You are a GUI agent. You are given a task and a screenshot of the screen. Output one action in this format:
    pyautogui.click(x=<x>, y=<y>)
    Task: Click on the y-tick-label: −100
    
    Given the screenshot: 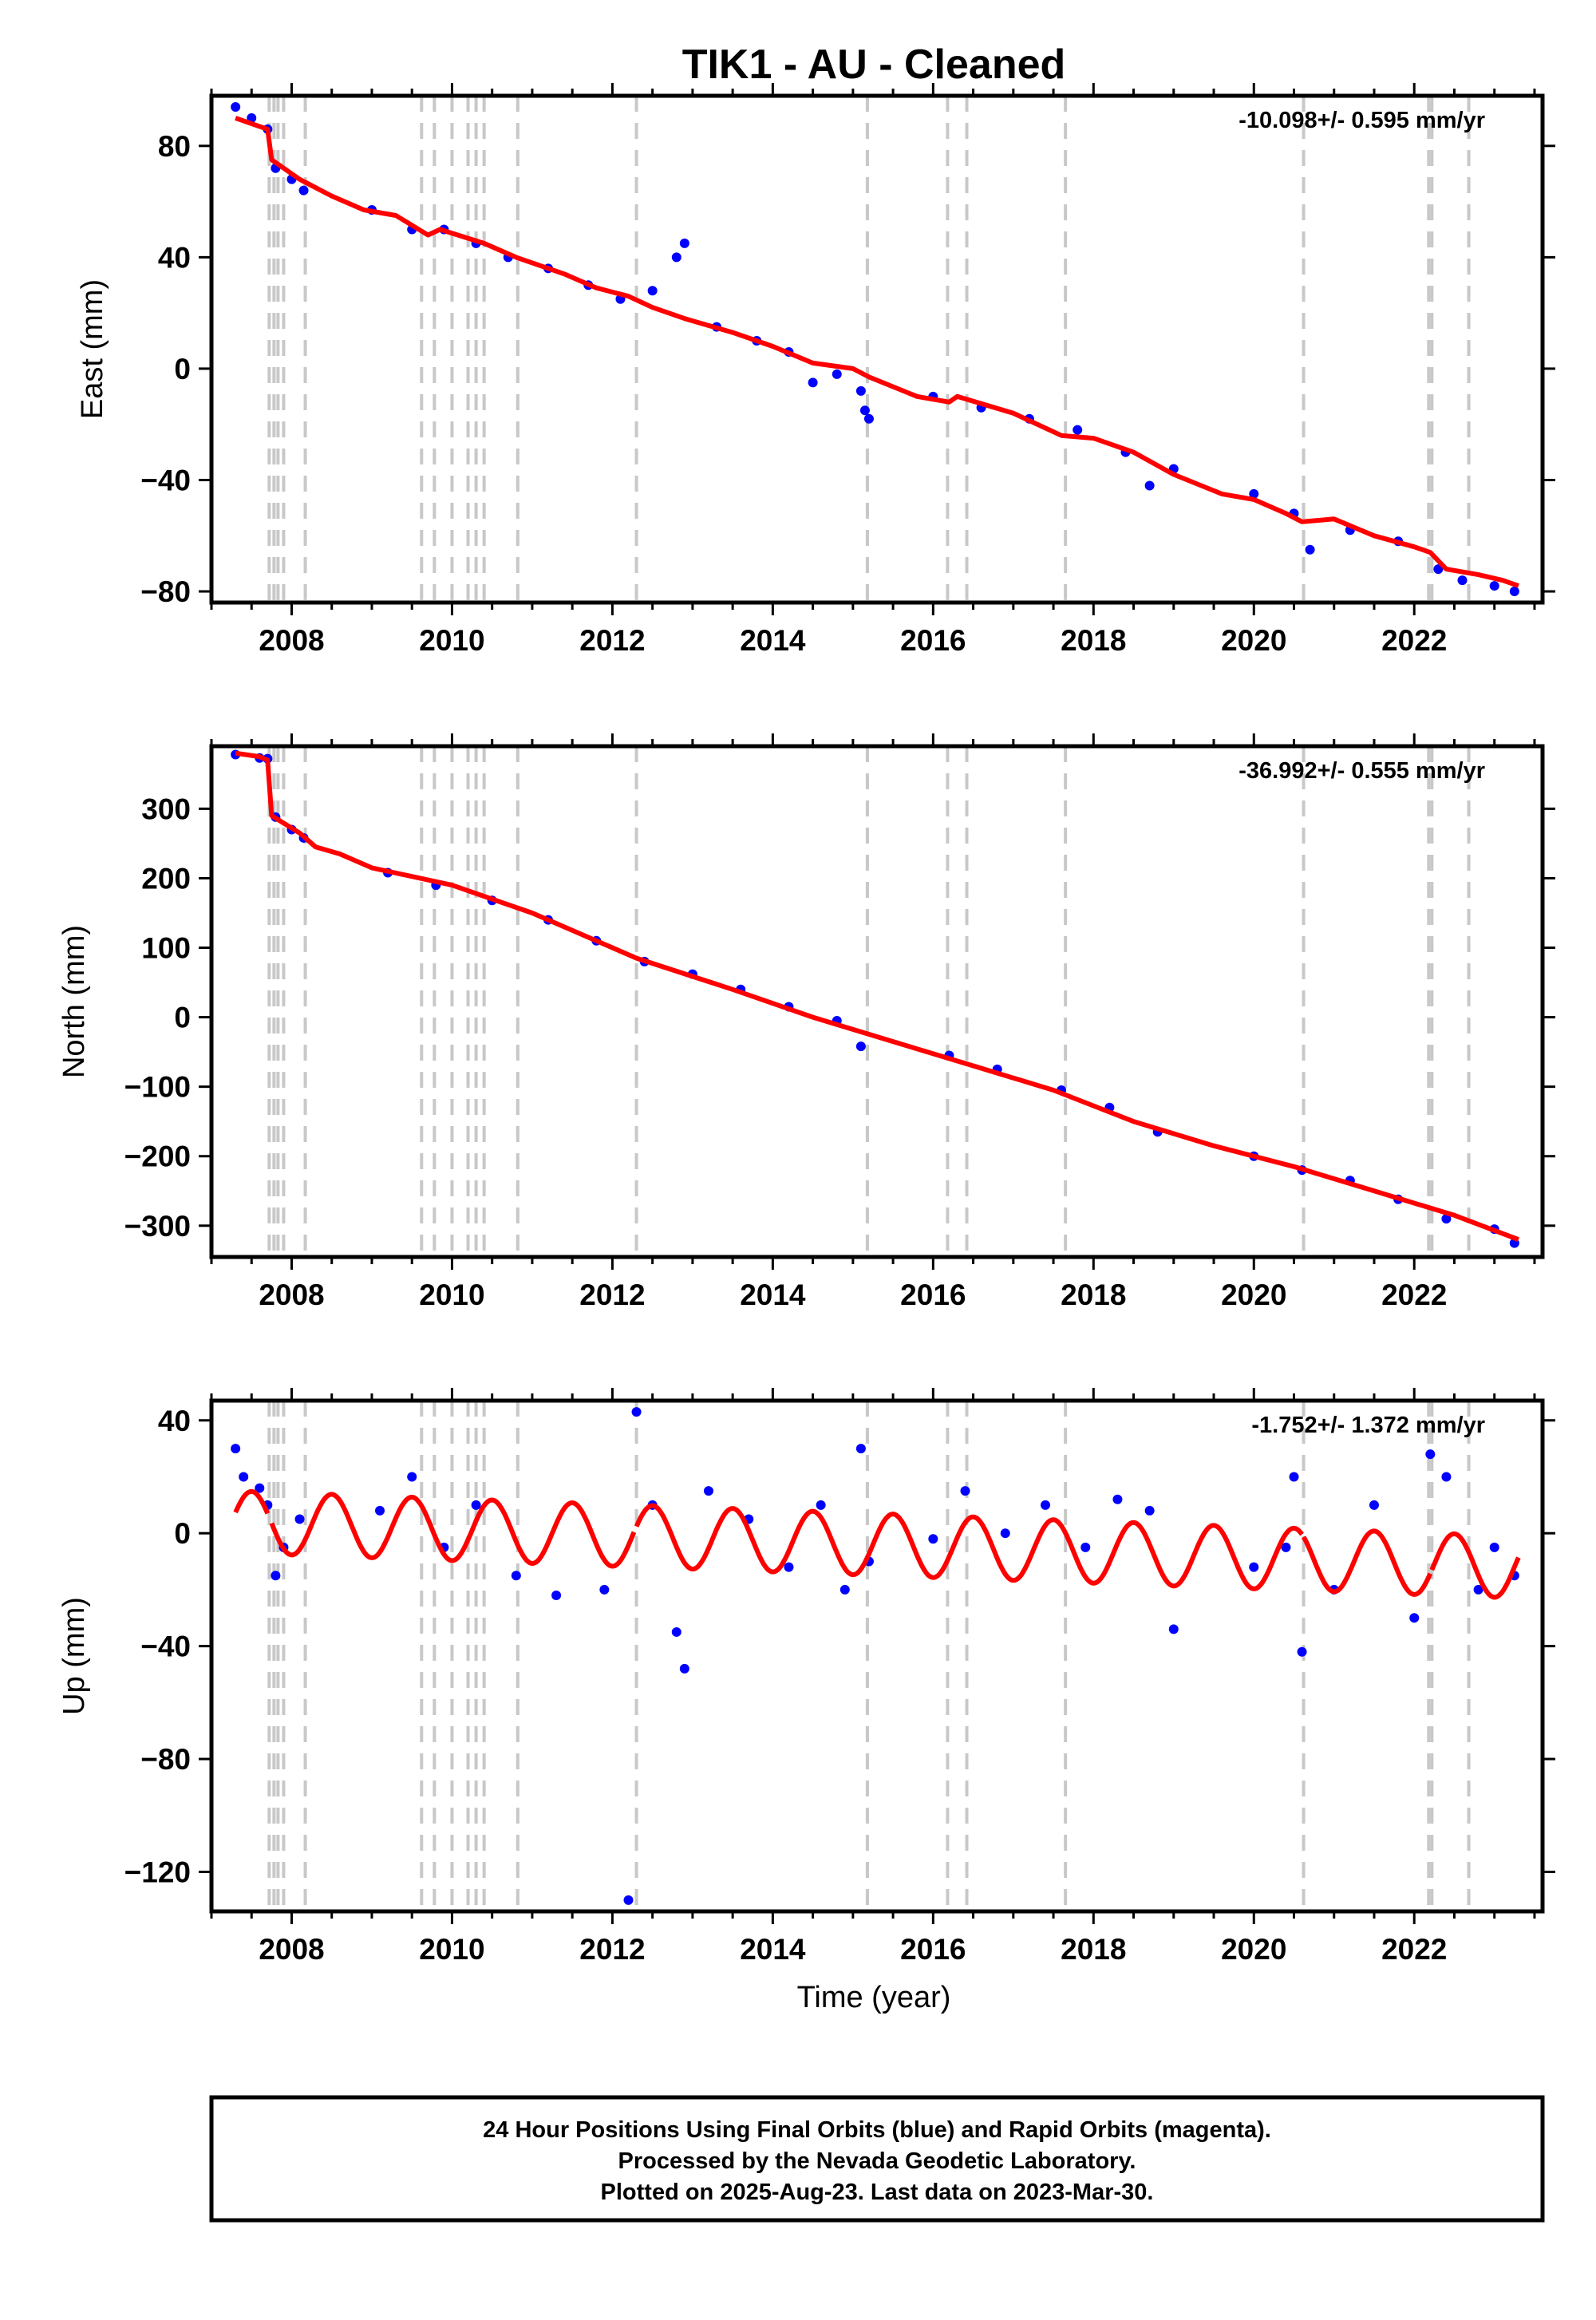 What is the action you would take?
    pyautogui.click(x=157, y=1087)
    